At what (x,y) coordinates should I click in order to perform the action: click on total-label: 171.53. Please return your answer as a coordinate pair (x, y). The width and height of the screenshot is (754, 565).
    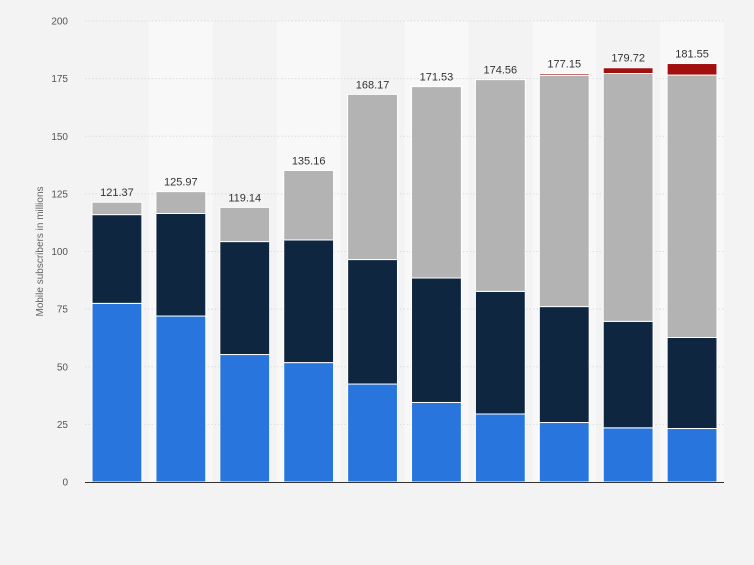
    Looking at the image, I should click on (437, 78).